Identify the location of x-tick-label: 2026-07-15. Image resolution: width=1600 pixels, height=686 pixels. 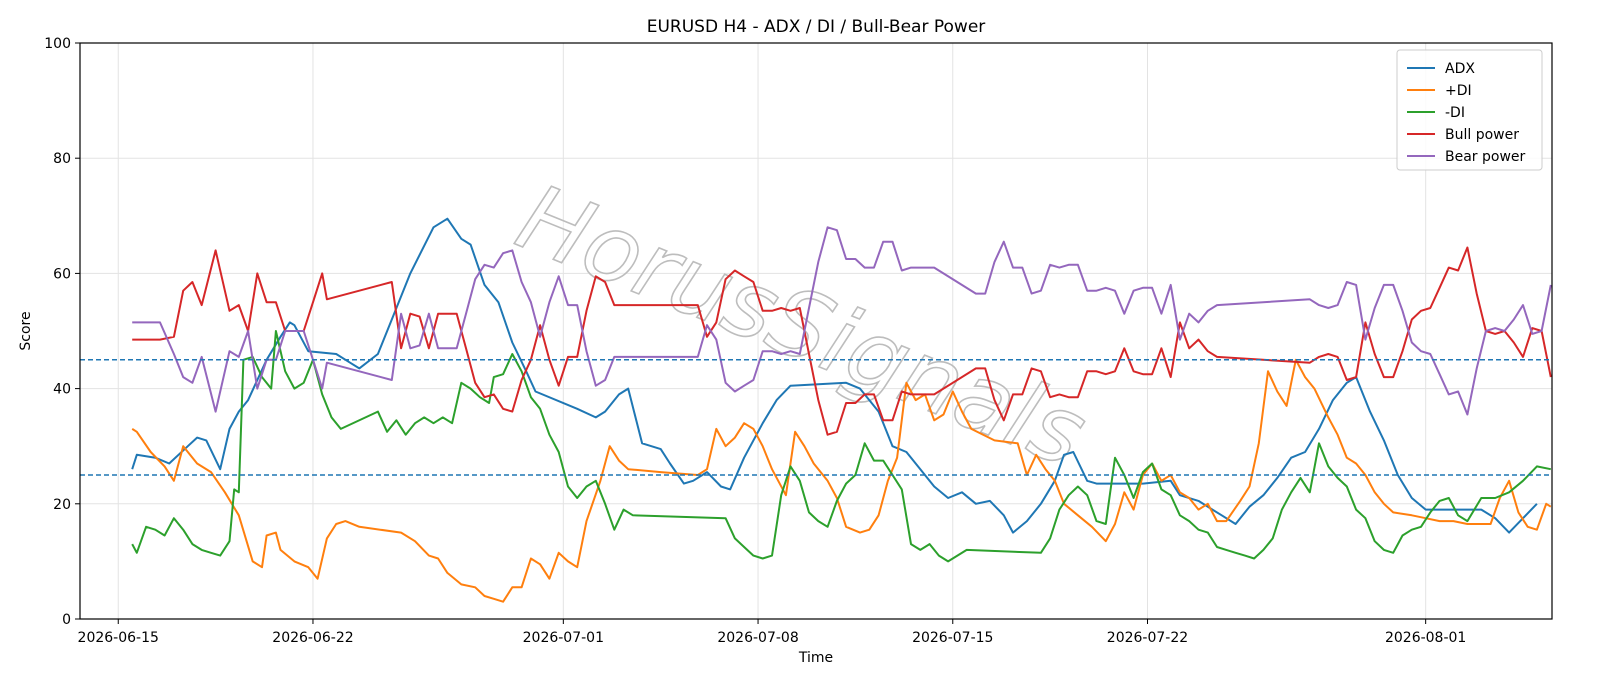
(952, 638).